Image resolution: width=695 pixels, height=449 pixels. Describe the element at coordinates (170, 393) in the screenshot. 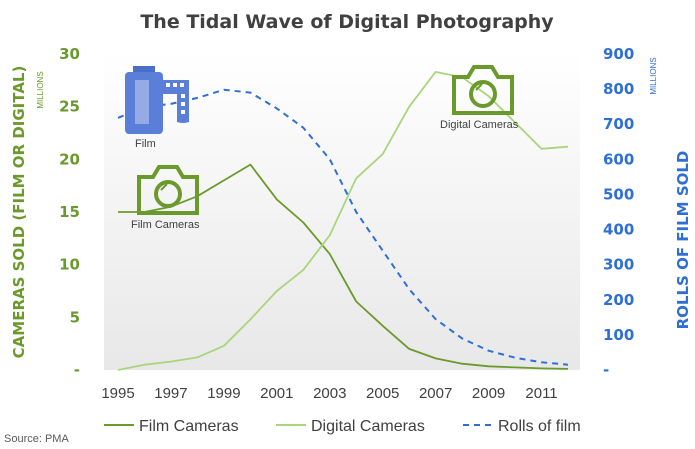

I see `x-tick-label: 1997` at that location.